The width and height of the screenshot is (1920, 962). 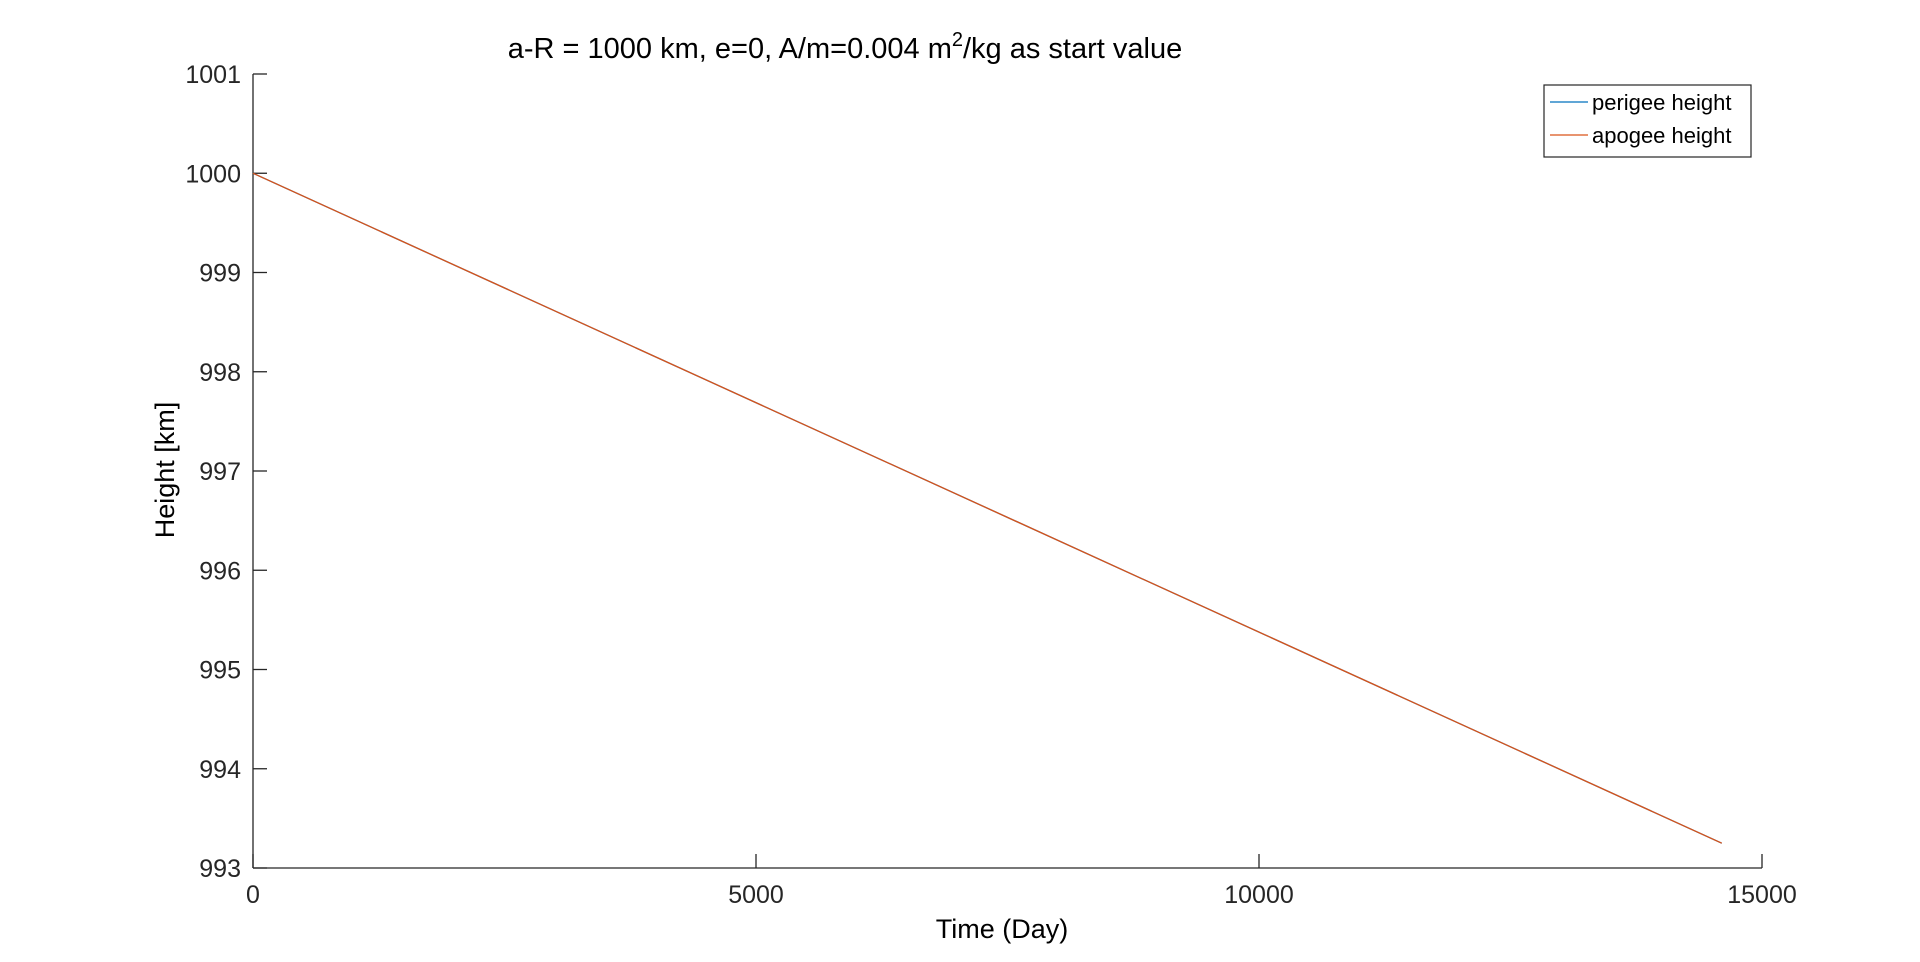 I want to click on chart-title-tail: /kg as start value, so click(x=1072, y=49).